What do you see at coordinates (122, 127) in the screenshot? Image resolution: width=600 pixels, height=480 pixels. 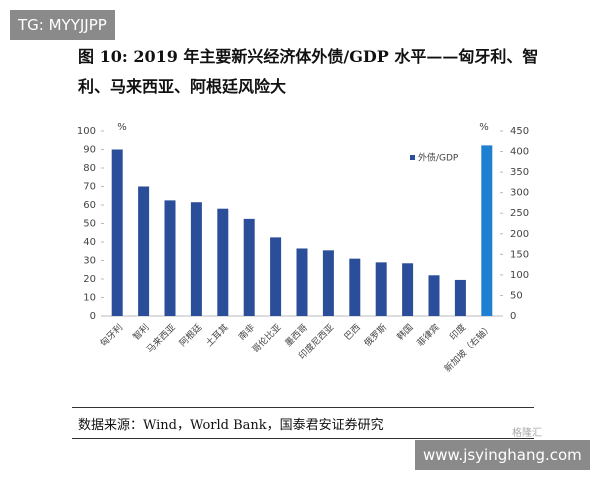 I see `y-unit: %` at bounding box center [122, 127].